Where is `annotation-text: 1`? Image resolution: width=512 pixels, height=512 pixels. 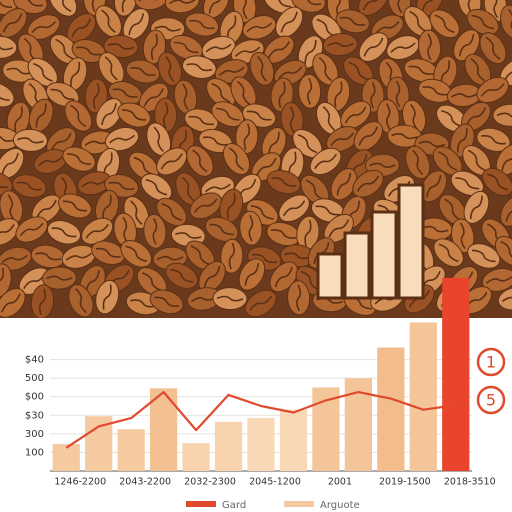
annotation-text: 1 is located at coordinates (491, 362).